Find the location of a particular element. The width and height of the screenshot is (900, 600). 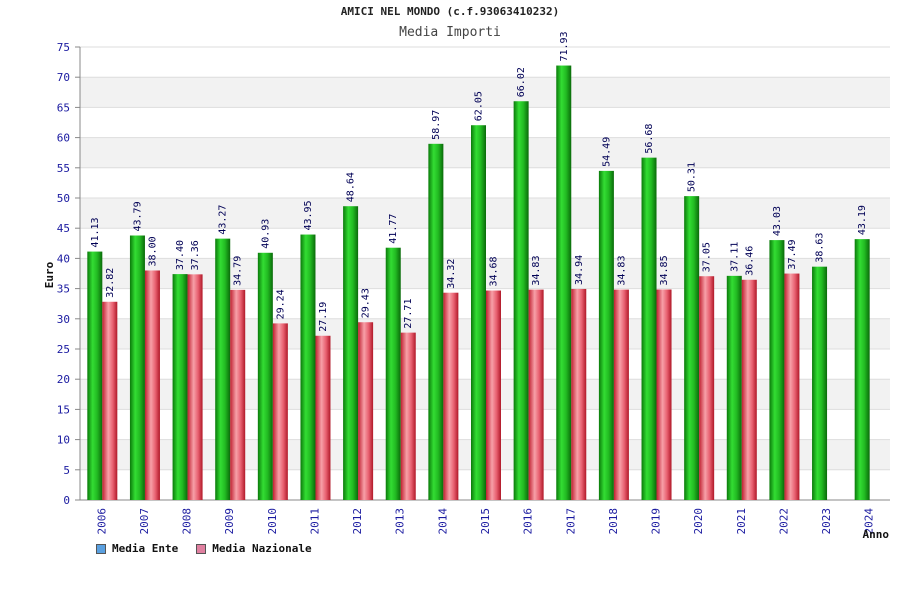

y-tick-label: 5 is located at coordinates (66, 470).